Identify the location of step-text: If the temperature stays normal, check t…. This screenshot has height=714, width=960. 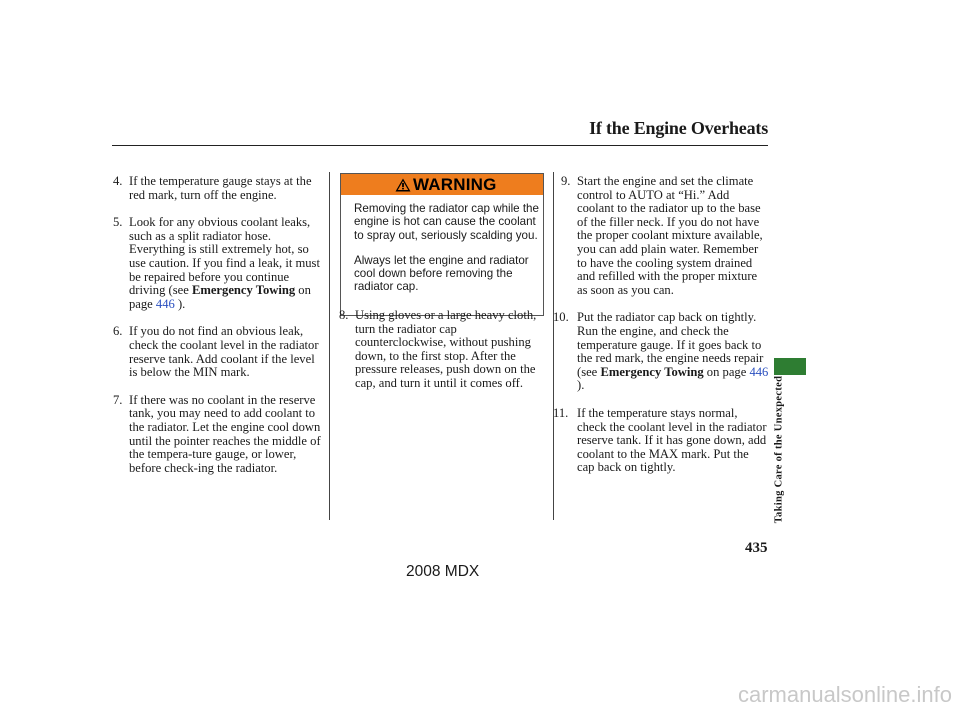
(672, 440).